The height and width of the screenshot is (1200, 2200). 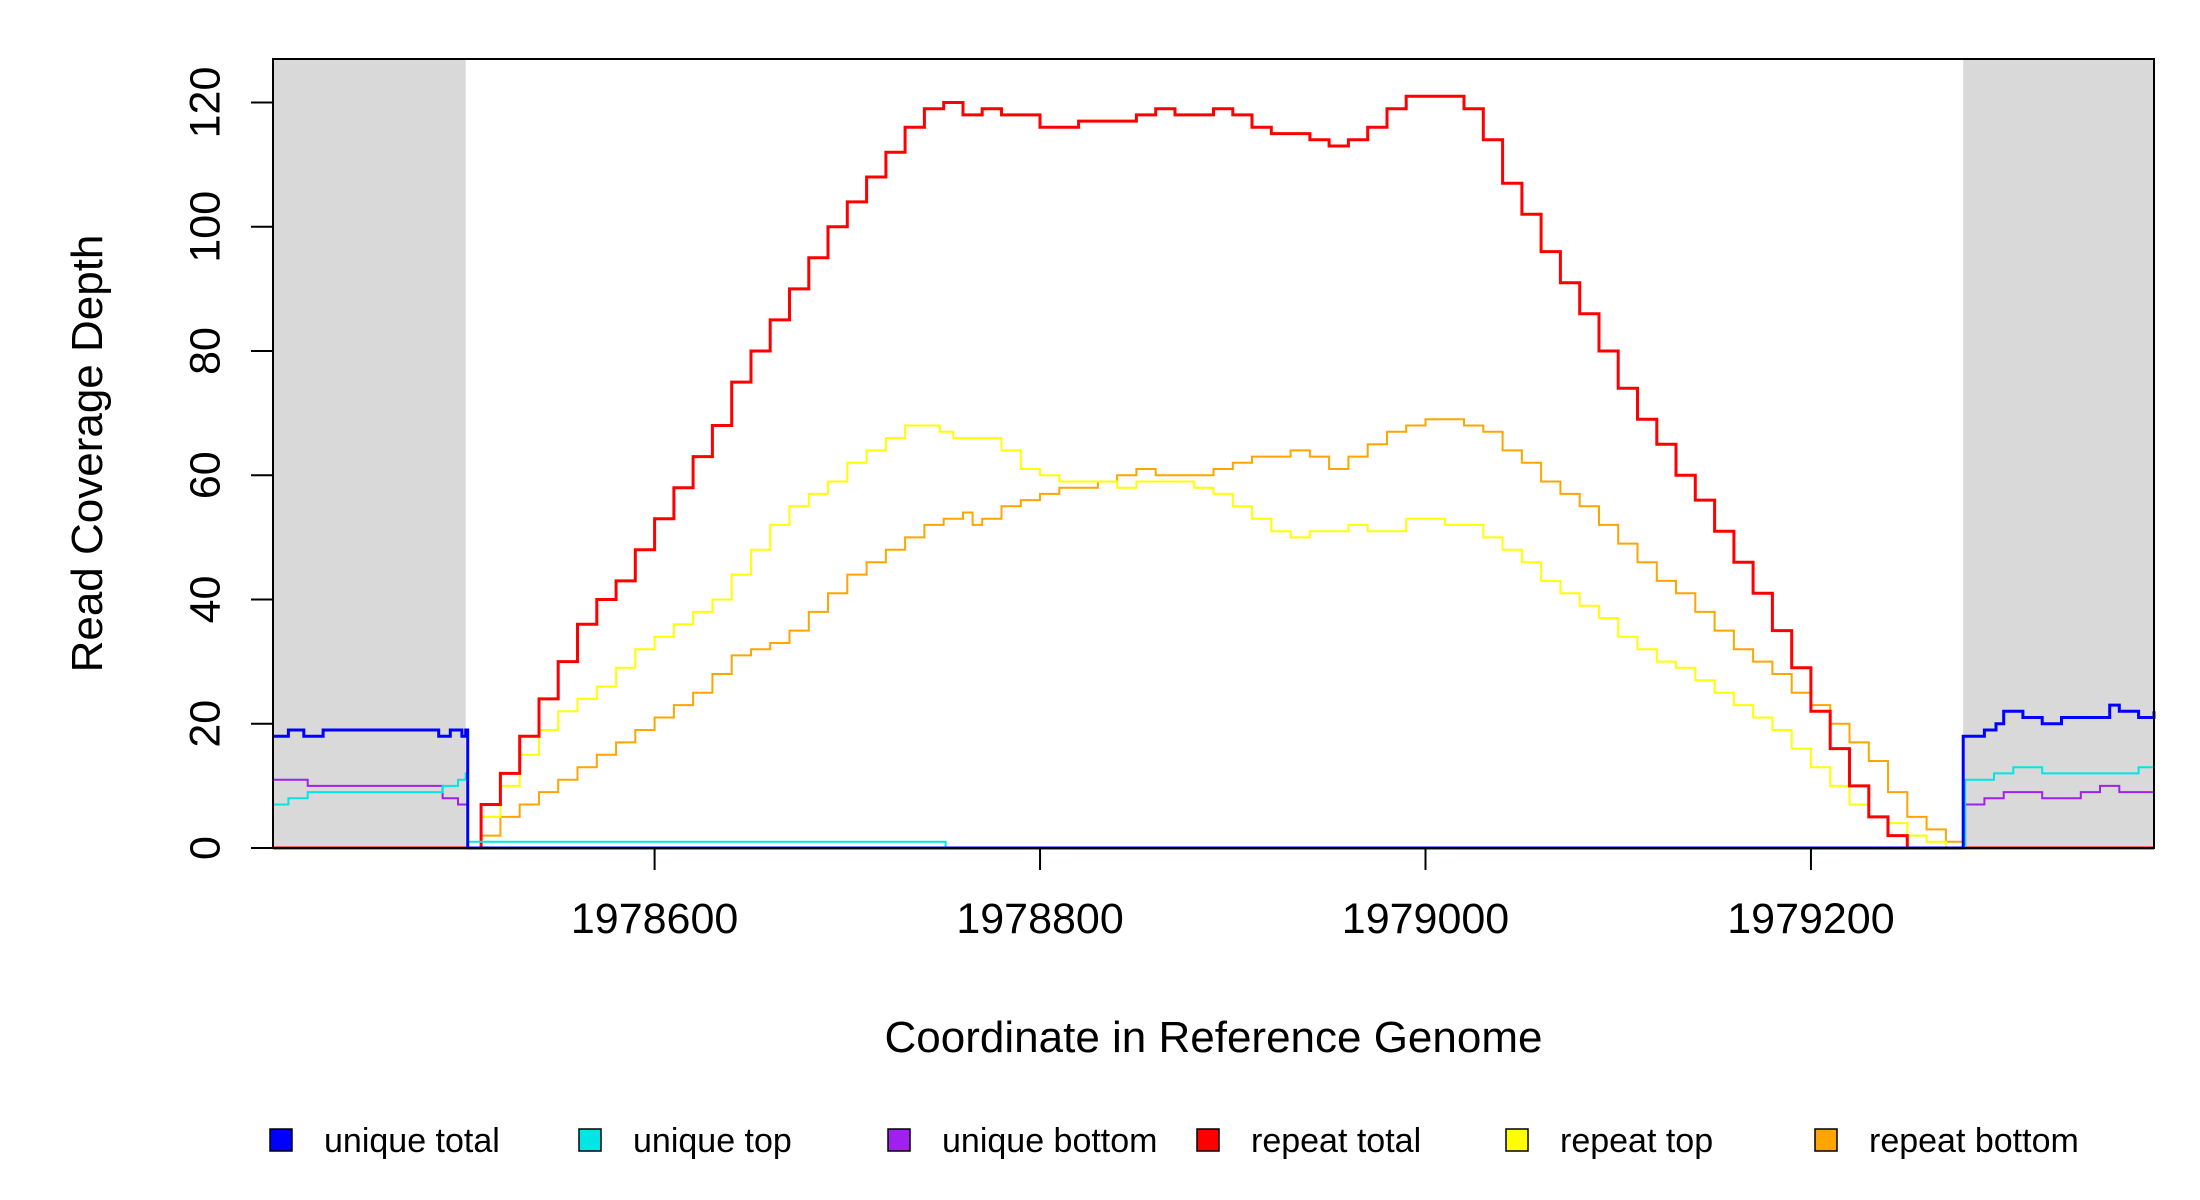 What do you see at coordinates (1826, 1140) in the screenshot?
I see `legend-swatch-repeat-bottom` at bounding box center [1826, 1140].